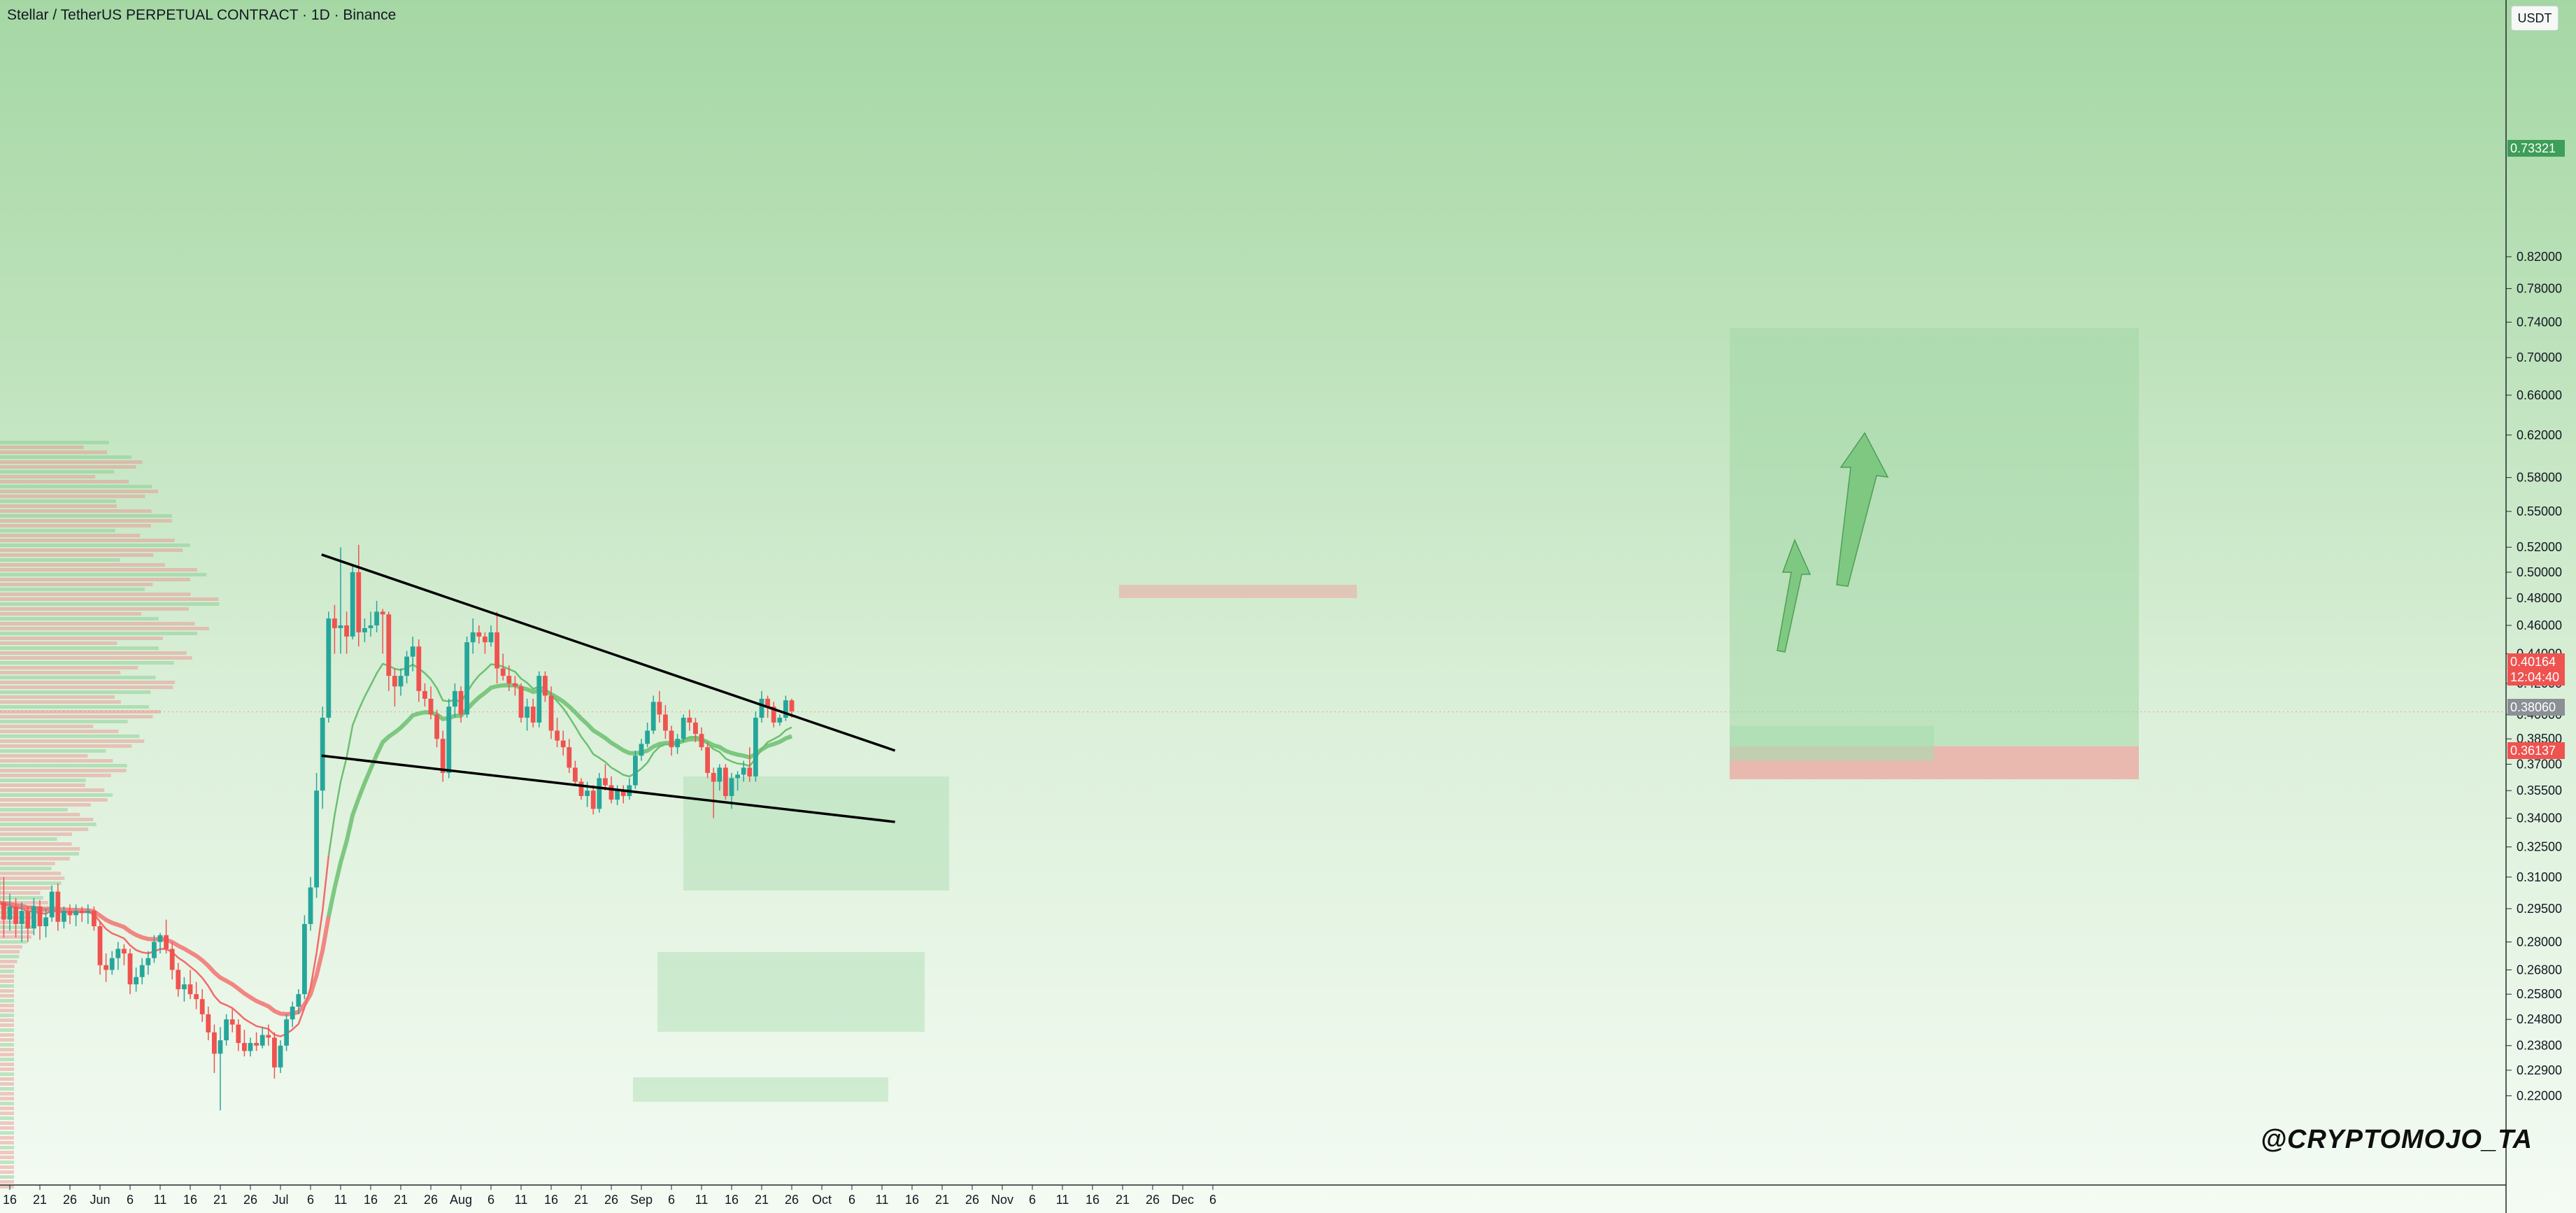  What do you see at coordinates (2535, 677) in the screenshot?
I see `candle-countdown: 12:04:40` at bounding box center [2535, 677].